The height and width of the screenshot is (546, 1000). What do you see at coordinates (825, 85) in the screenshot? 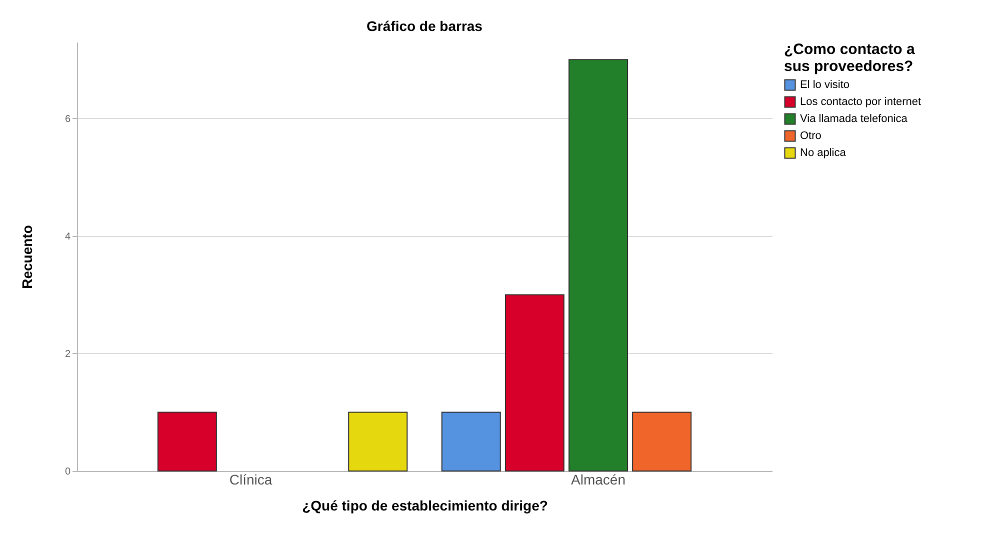
I see `legend-label: El lo visito` at bounding box center [825, 85].